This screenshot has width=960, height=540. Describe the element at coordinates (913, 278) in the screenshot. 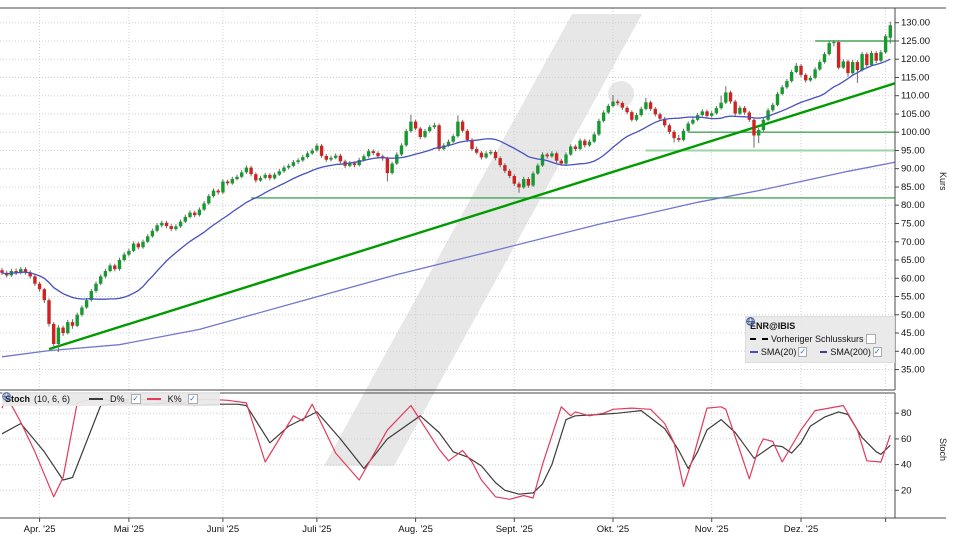

I see `svg-text: 60.00` at that location.